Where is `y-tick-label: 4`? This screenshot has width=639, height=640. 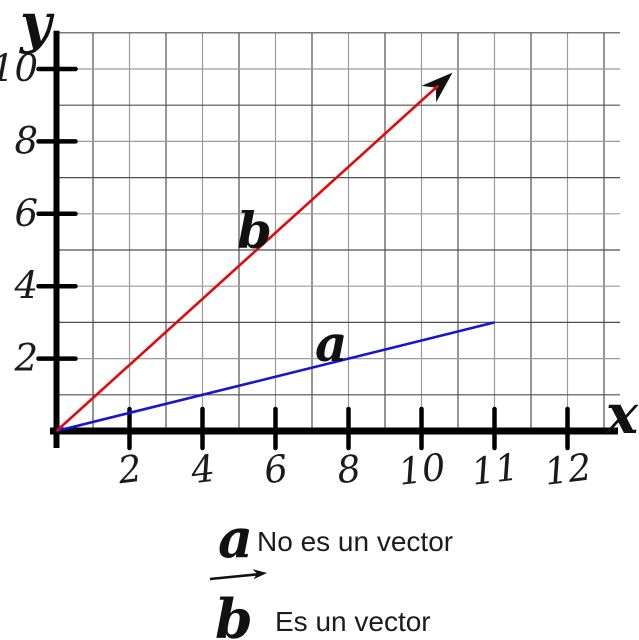 y-tick-label: 4 is located at coordinates (25, 285).